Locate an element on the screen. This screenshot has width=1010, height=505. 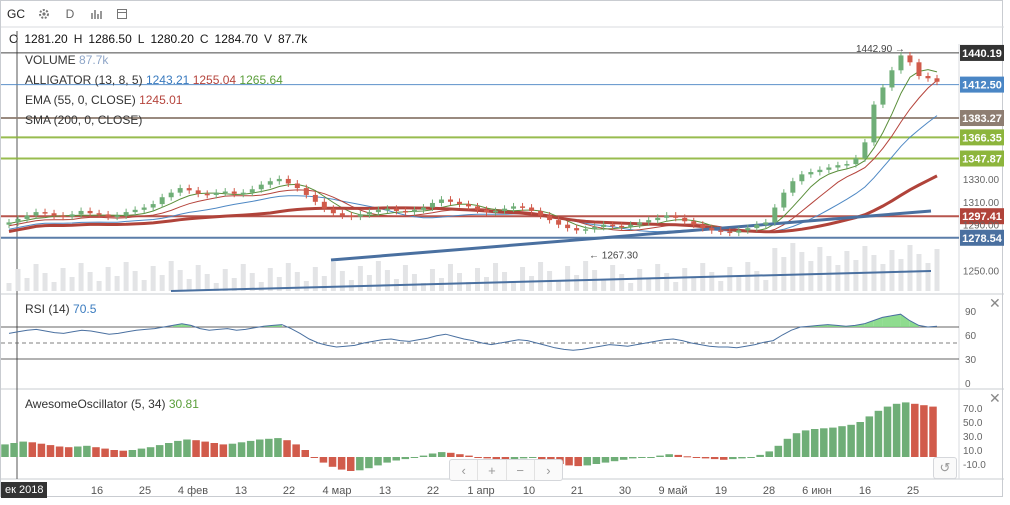
ohlc-close: 1284.70 is located at coordinates (236, 39).